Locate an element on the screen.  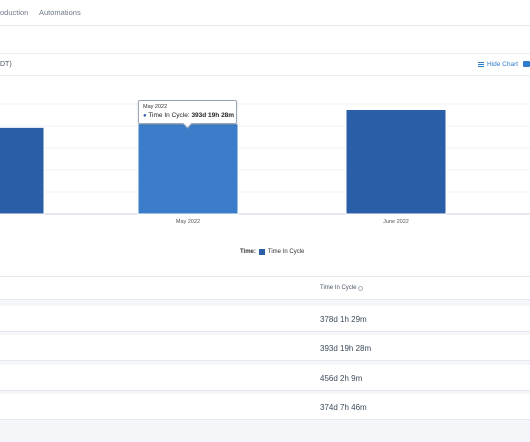
time-in-cycle-cell: 456d 2h 9m is located at coordinates (341, 378).